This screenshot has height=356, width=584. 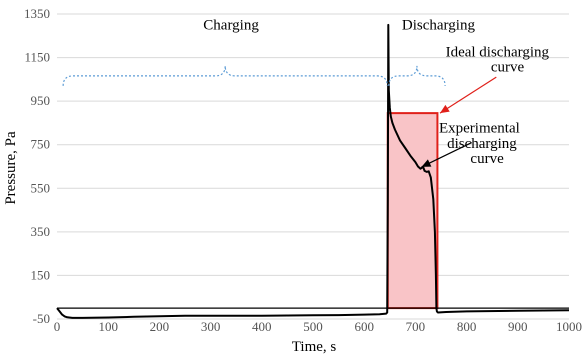 I want to click on annotation-label: Charging, so click(x=231, y=25).